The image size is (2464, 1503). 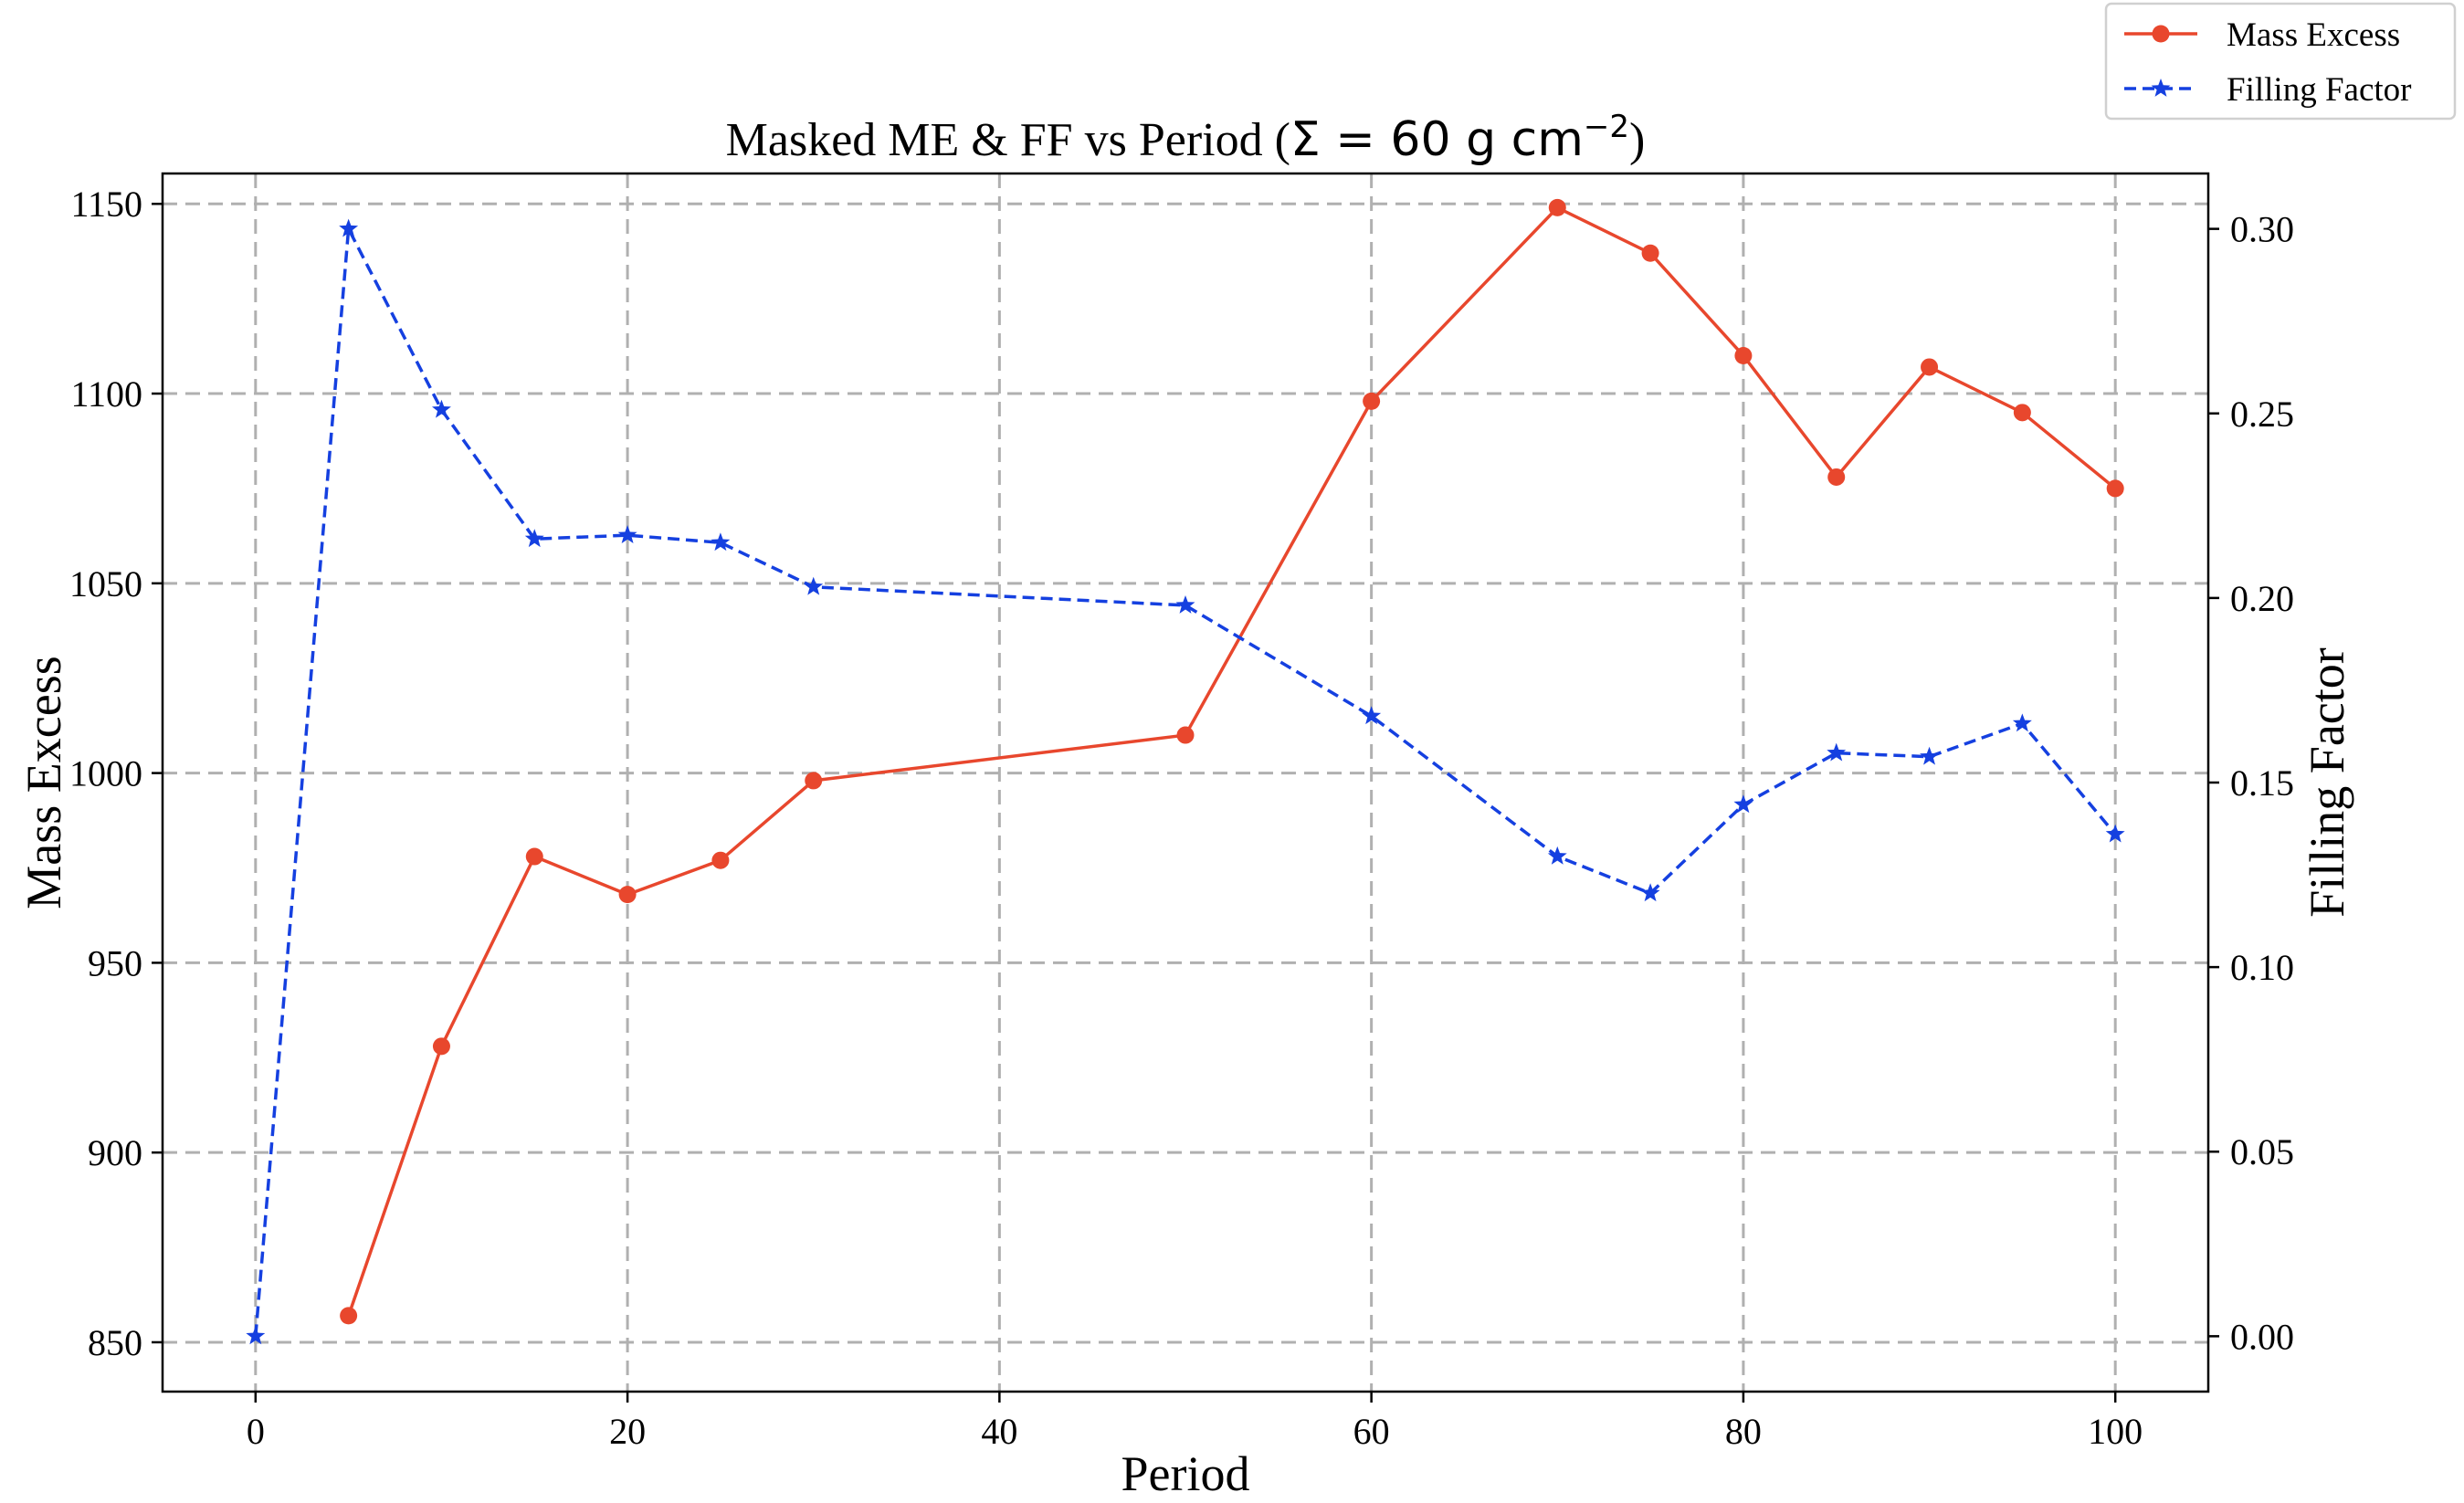 What do you see at coordinates (115, 1152) in the screenshot?
I see `y-left-tick-label: 900` at bounding box center [115, 1152].